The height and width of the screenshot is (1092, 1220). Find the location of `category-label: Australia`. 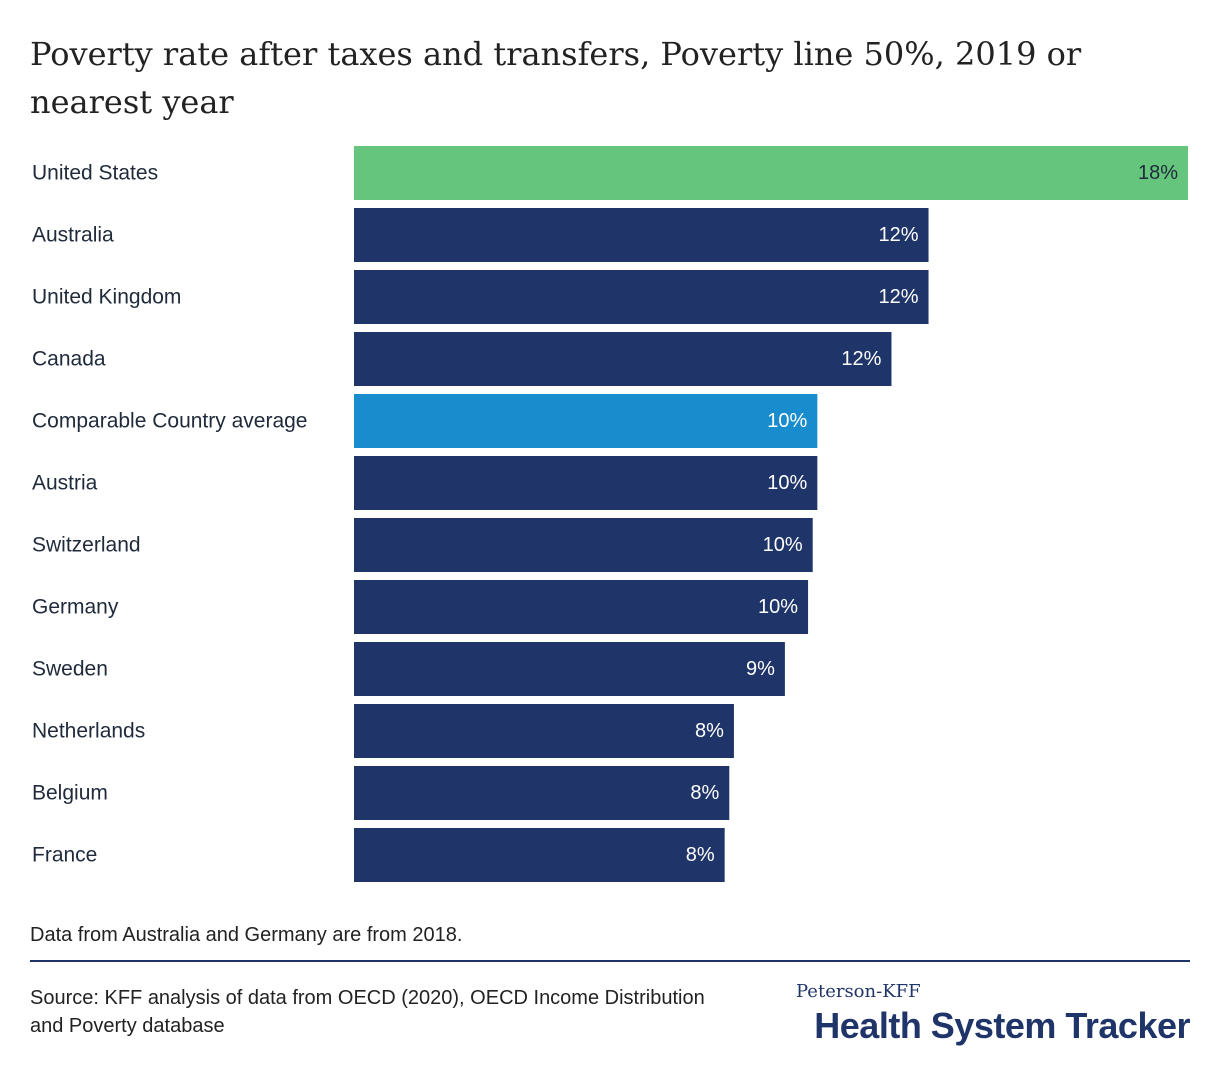

category-label: Australia is located at coordinates (73, 235).